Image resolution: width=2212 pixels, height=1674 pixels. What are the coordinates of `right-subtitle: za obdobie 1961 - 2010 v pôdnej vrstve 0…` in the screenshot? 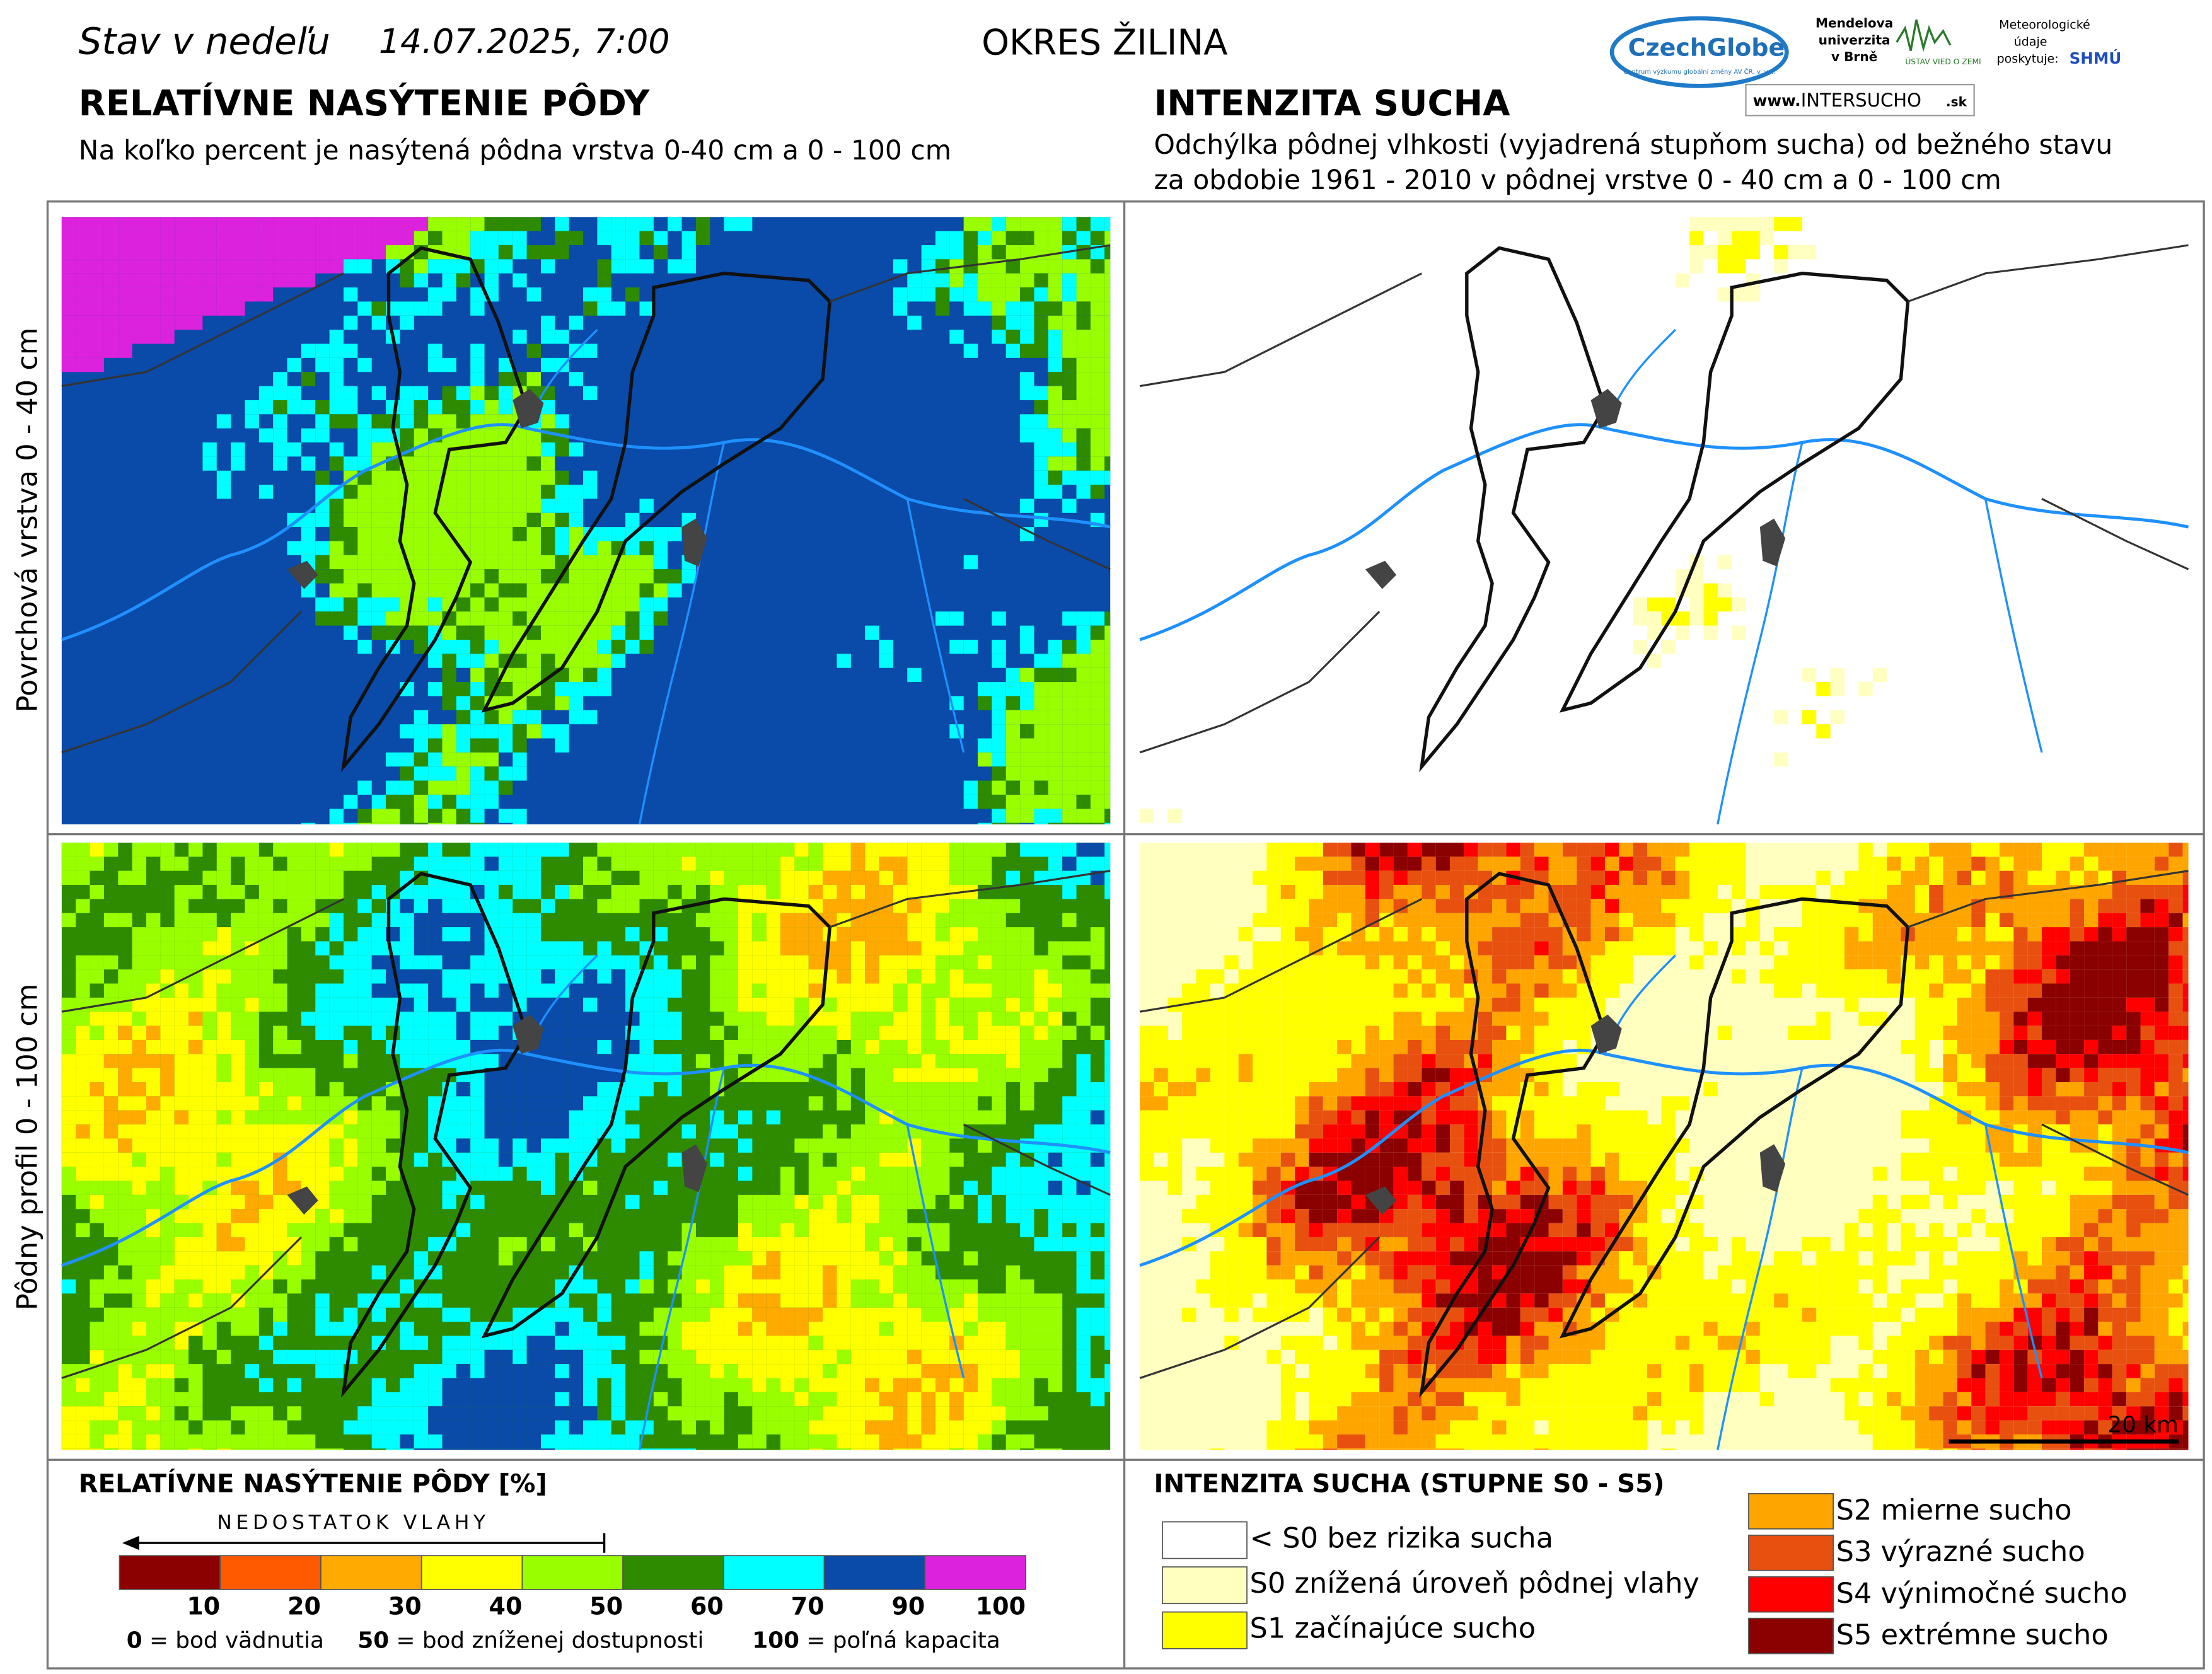 It's located at (1577, 180).